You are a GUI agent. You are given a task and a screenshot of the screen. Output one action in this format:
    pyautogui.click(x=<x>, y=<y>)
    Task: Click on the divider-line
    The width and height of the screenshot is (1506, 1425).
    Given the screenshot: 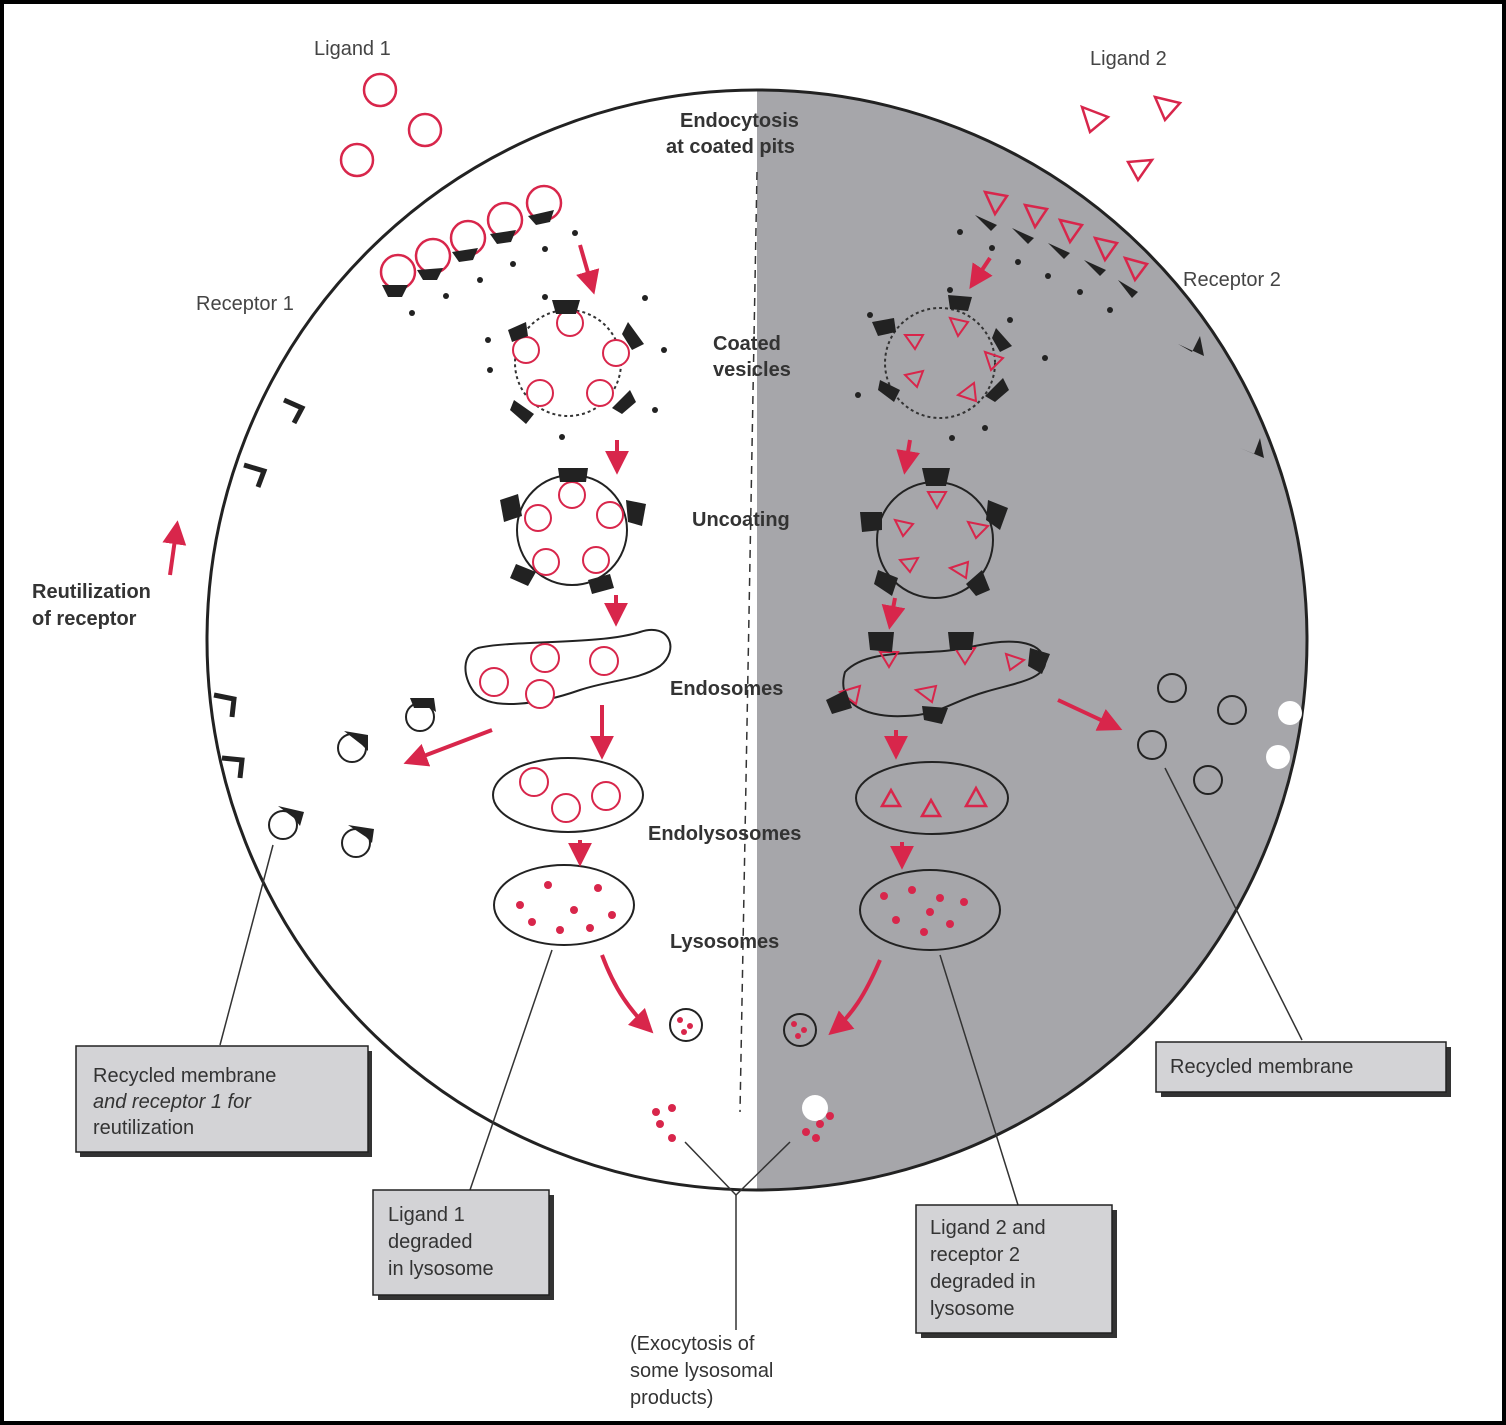 What is the action you would take?
    pyautogui.click(x=748, y=642)
    